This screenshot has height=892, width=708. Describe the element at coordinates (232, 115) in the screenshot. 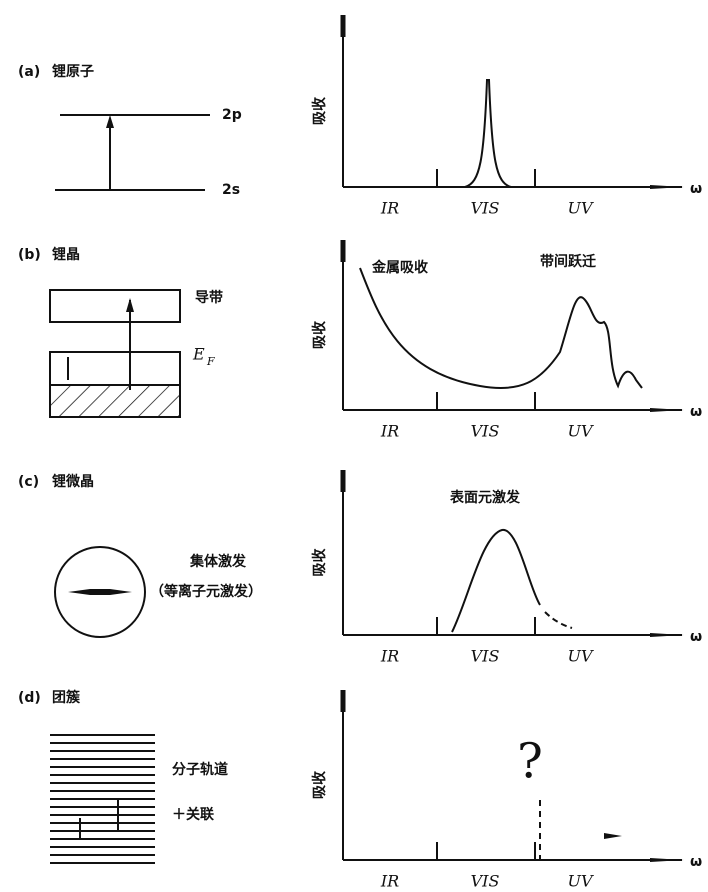

I see `level-label: 2p` at that location.